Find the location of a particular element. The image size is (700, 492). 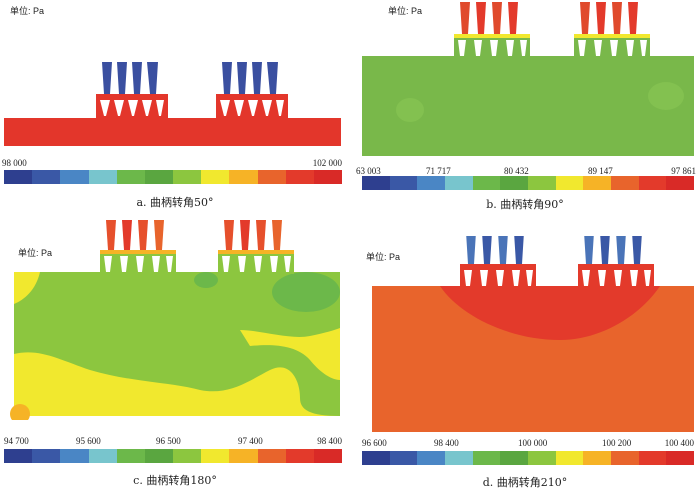

tick-label: 96 500 is located at coordinates (168, 441).